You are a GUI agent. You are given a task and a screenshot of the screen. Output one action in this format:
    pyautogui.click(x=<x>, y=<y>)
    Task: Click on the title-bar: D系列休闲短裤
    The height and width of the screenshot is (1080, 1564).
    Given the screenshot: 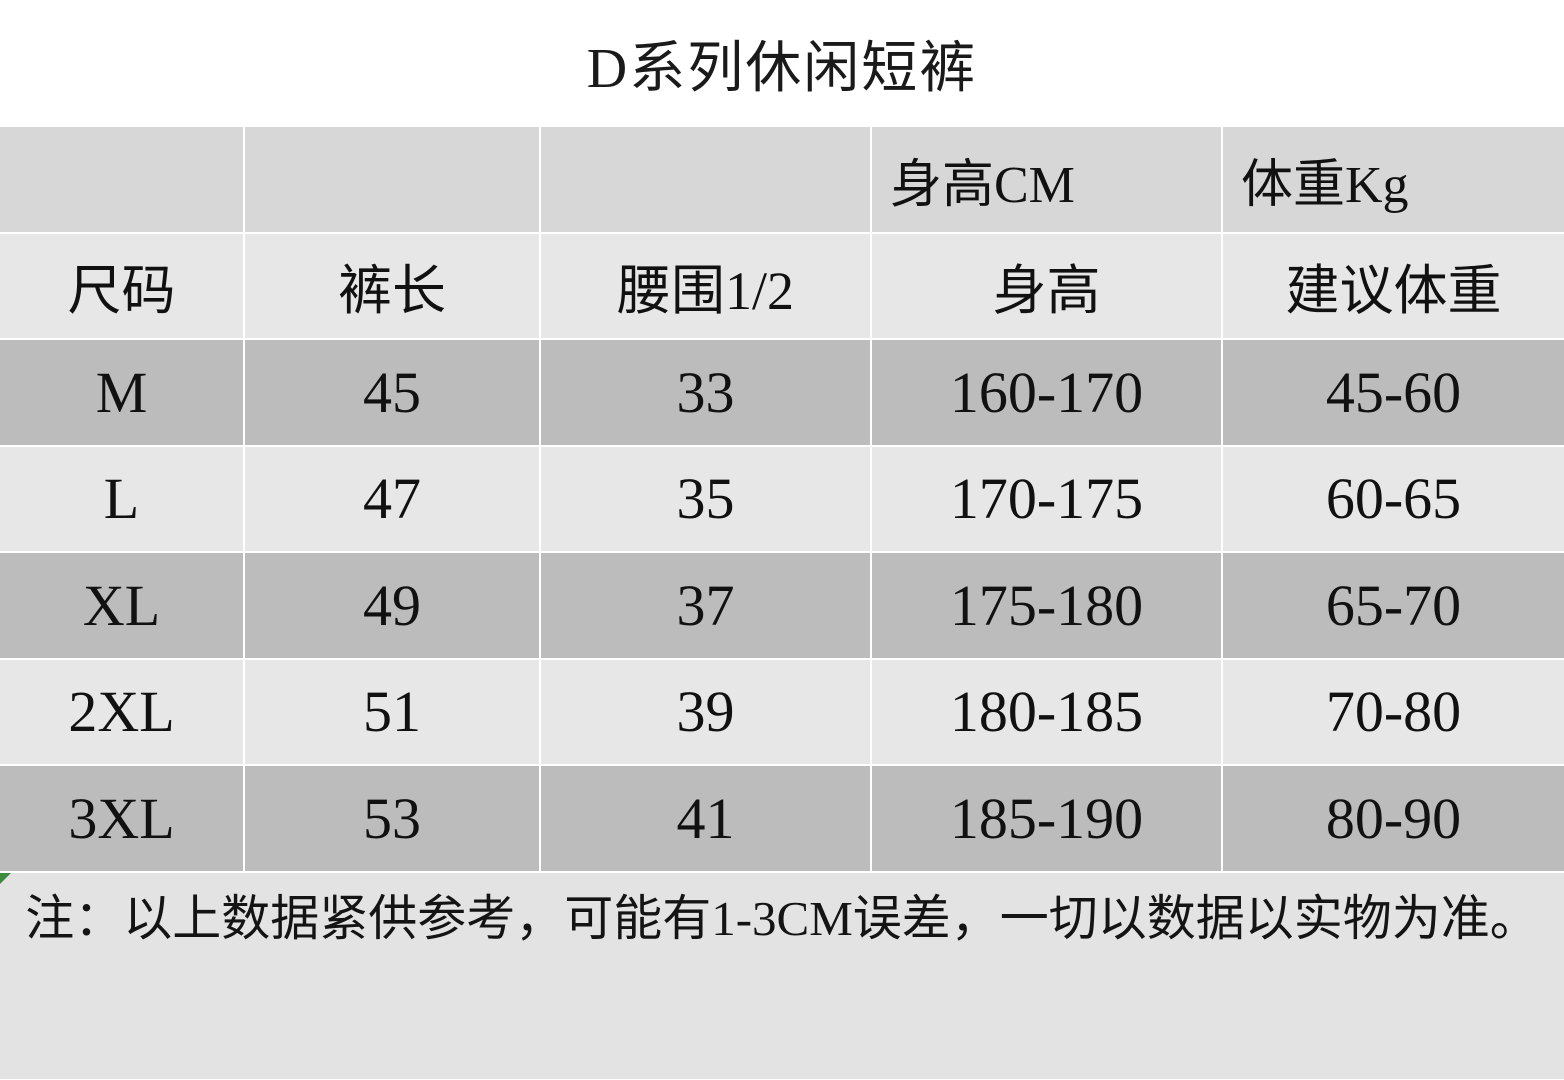 What is the action you would take?
    pyautogui.click(x=782, y=63)
    